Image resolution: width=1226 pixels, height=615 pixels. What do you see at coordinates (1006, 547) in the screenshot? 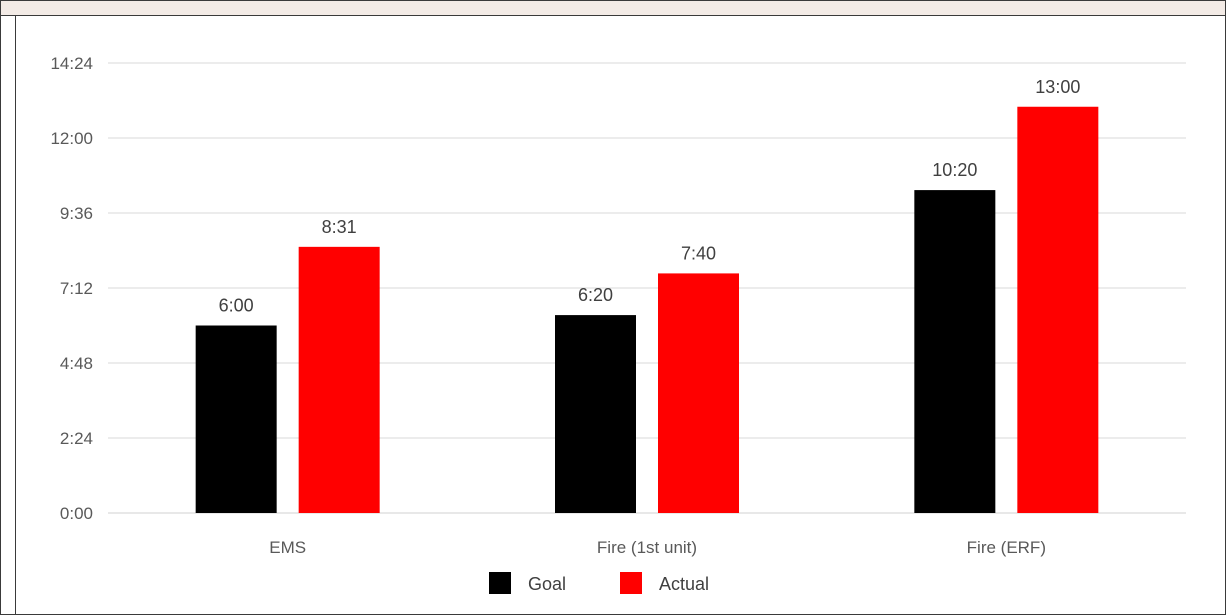
I see `x-category-label: Fire (ERF)` at bounding box center [1006, 547].